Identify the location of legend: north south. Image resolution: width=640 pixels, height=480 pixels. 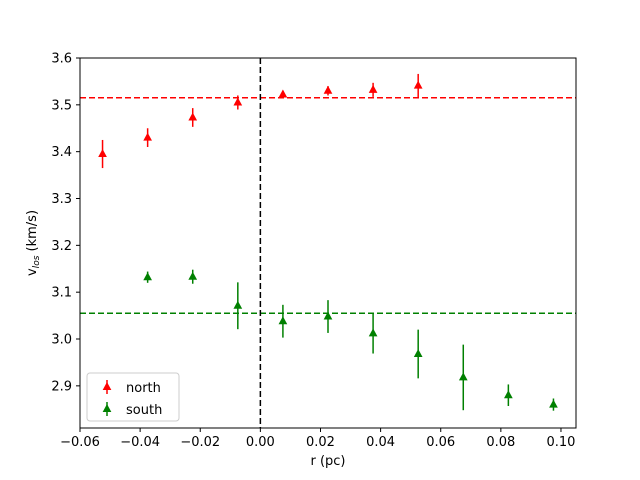
(133, 397).